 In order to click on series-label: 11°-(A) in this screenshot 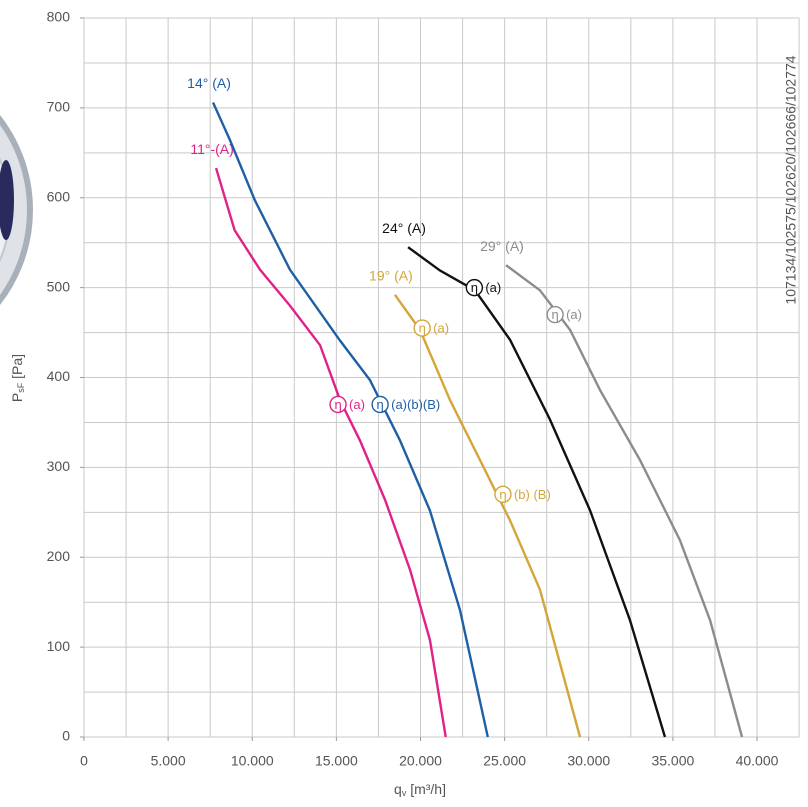, I will do `click(211, 149)`.